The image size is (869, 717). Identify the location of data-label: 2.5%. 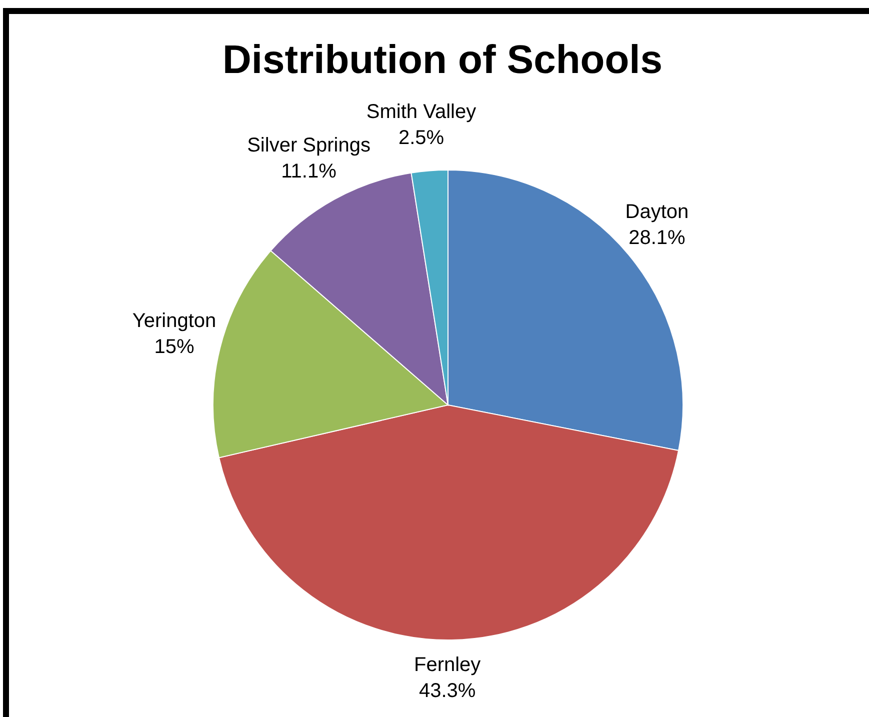
(421, 137).